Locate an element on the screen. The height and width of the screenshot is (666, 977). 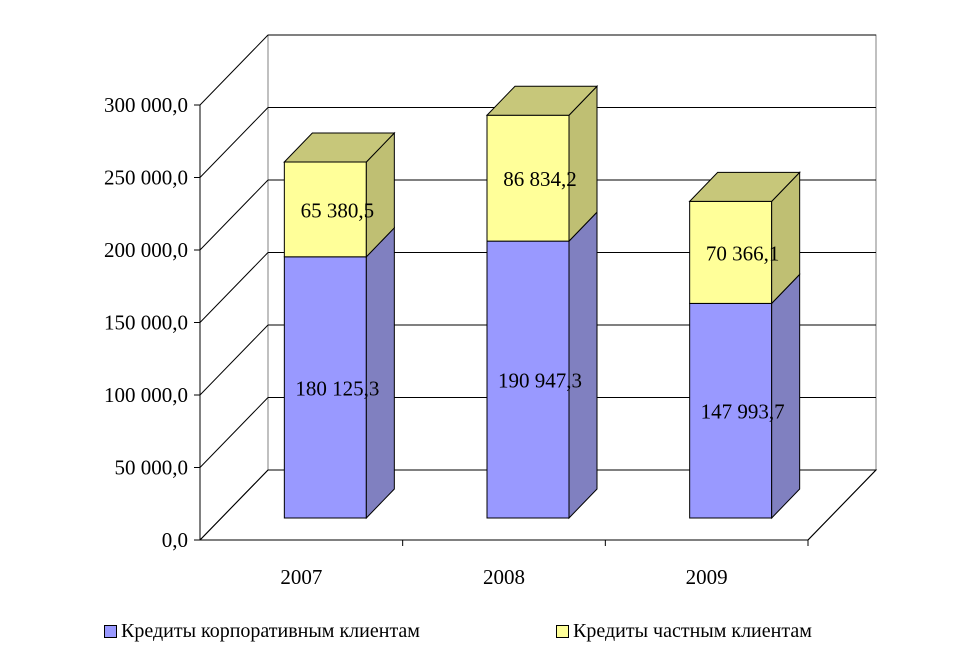
data-label: 70 366,1 is located at coordinates (743, 253).